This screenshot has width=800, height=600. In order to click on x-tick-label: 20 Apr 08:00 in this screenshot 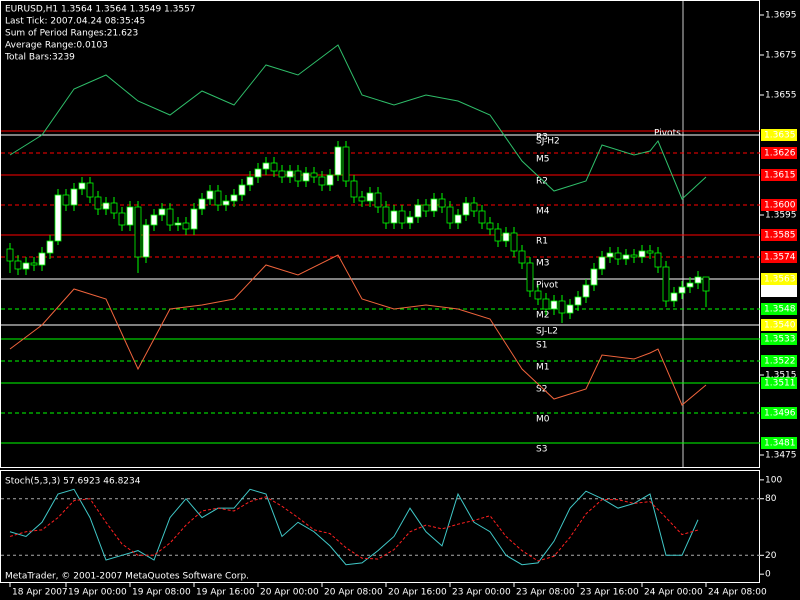, I will do `click(353, 593)`.